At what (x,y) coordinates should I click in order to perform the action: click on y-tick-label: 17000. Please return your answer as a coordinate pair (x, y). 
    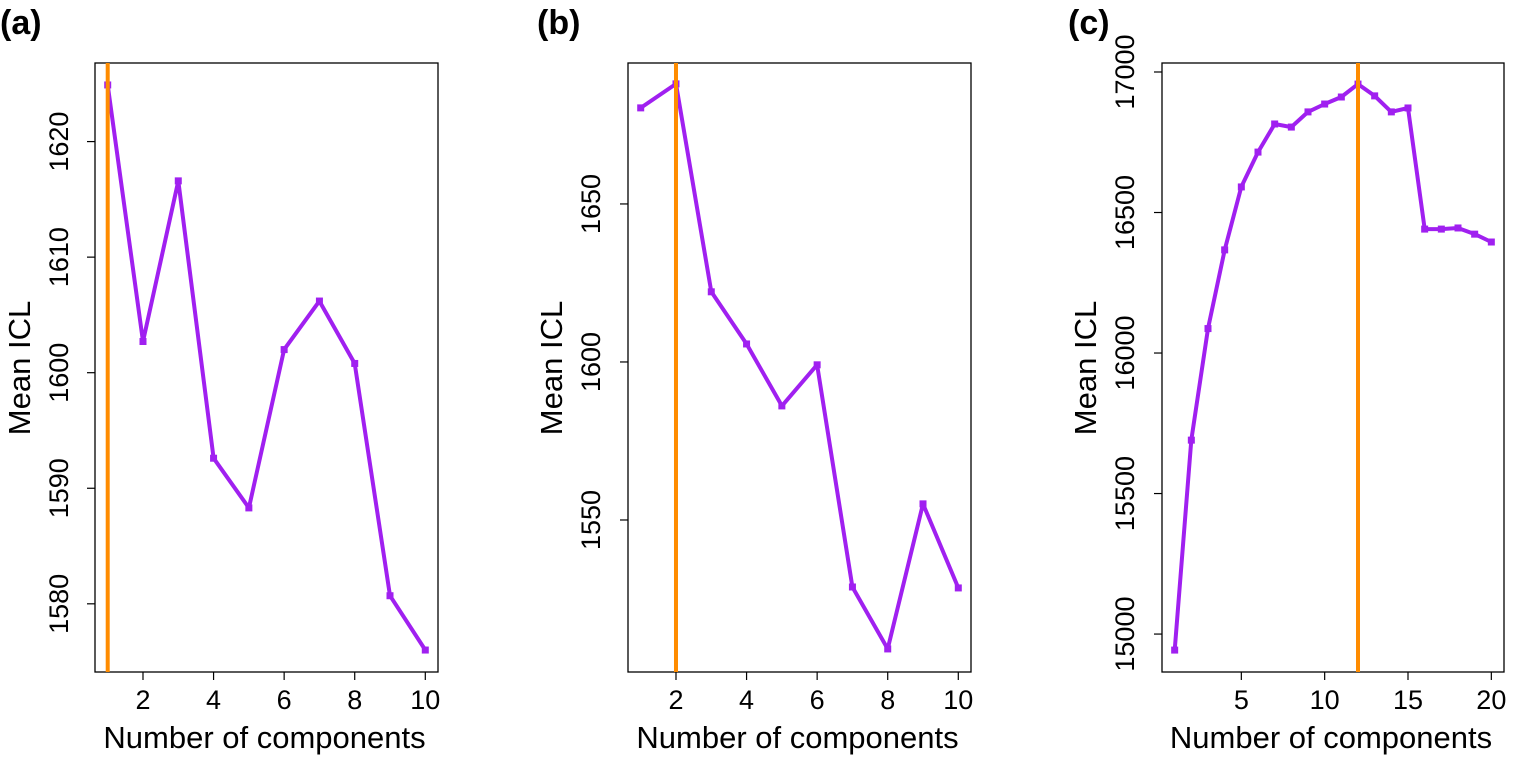
    Looking at the image, I should click on (1125, 71).